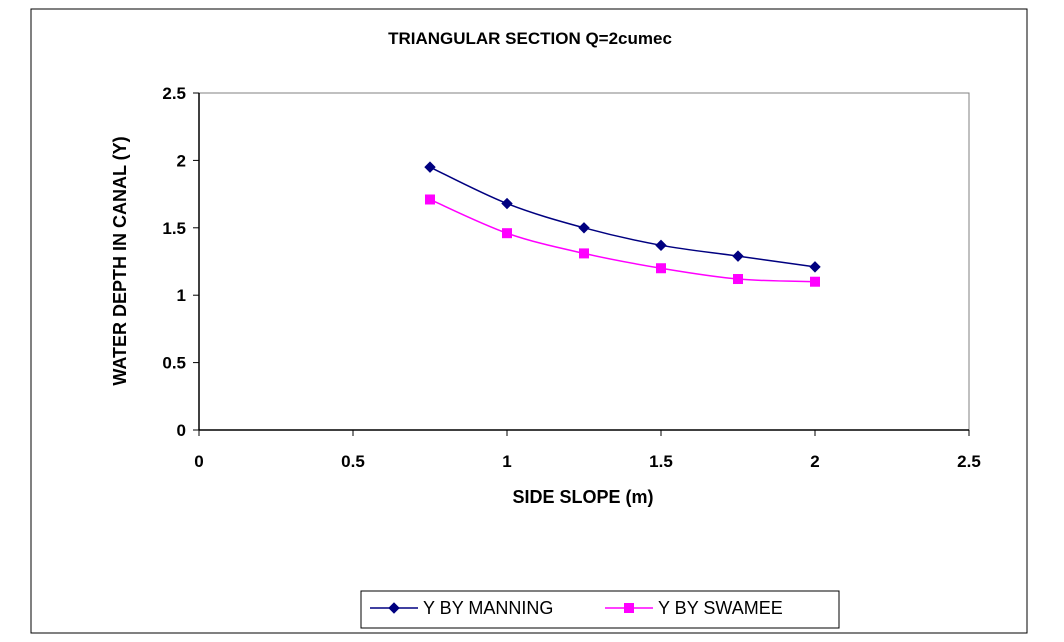 Image resolution: width=1064 pixels, height=642 pixels. I want to click on legend-marker-y-by-manning, so click(394, 608).